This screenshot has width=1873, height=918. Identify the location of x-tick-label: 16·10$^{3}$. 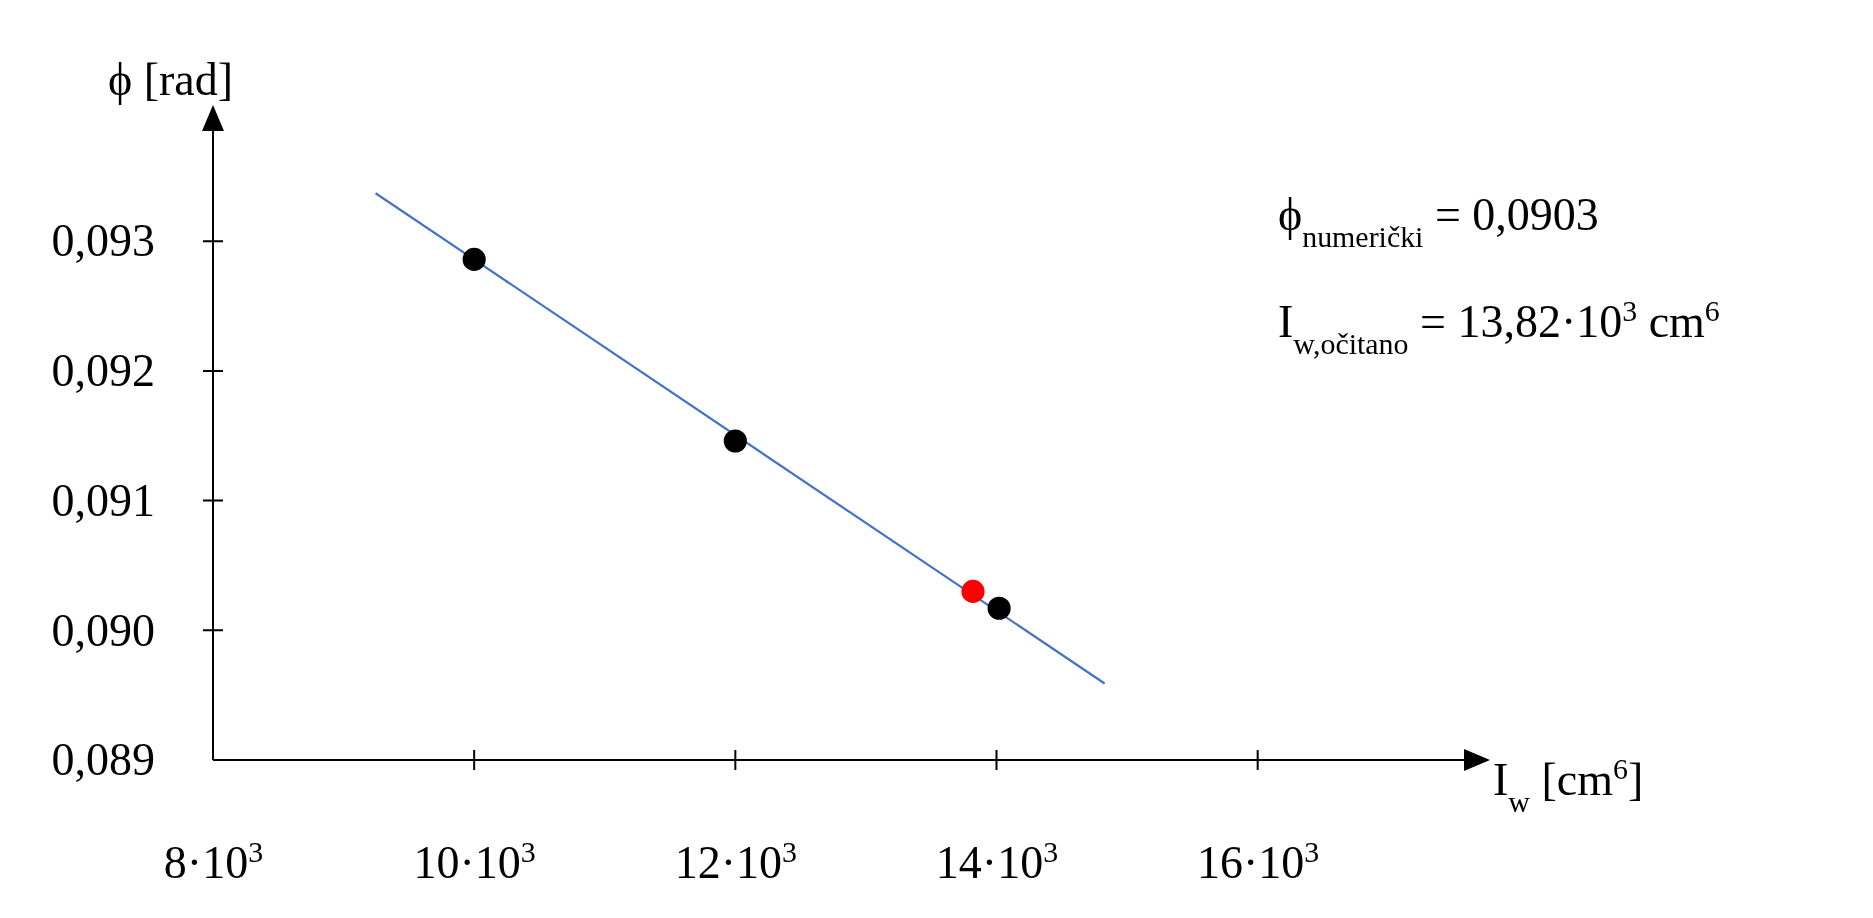
(1258, 861).